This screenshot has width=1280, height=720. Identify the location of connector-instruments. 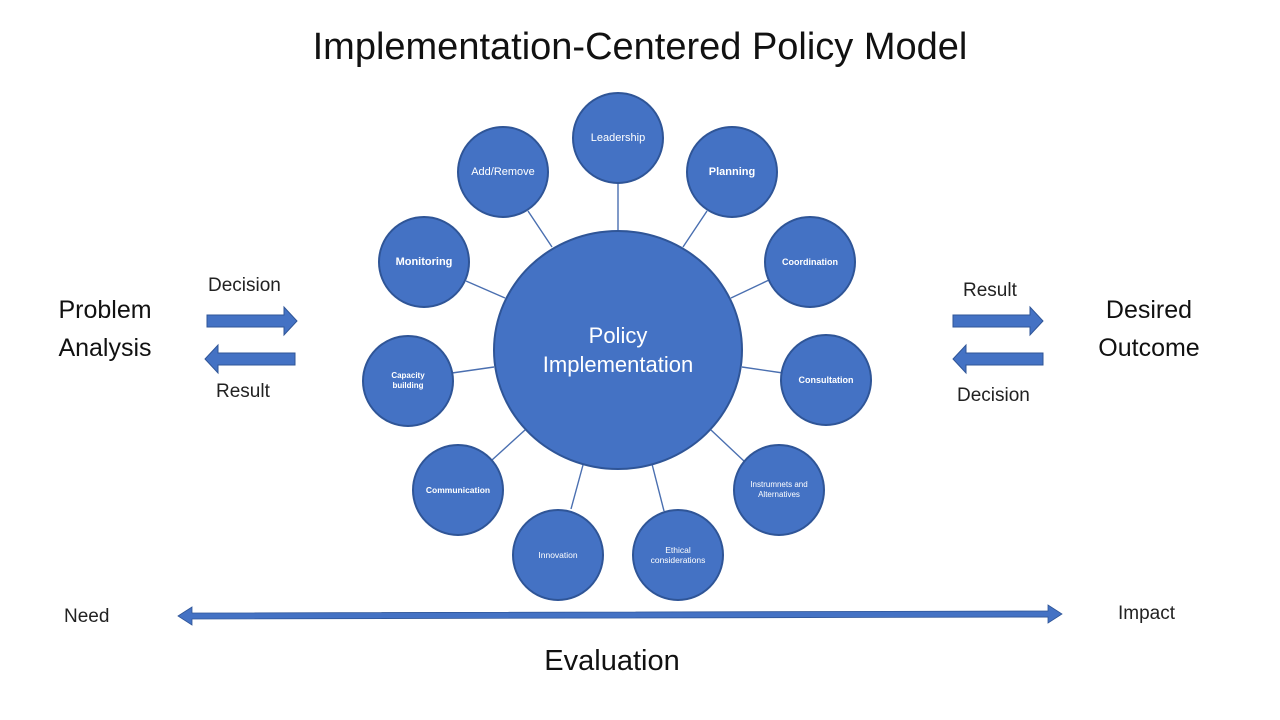
(728, 446).